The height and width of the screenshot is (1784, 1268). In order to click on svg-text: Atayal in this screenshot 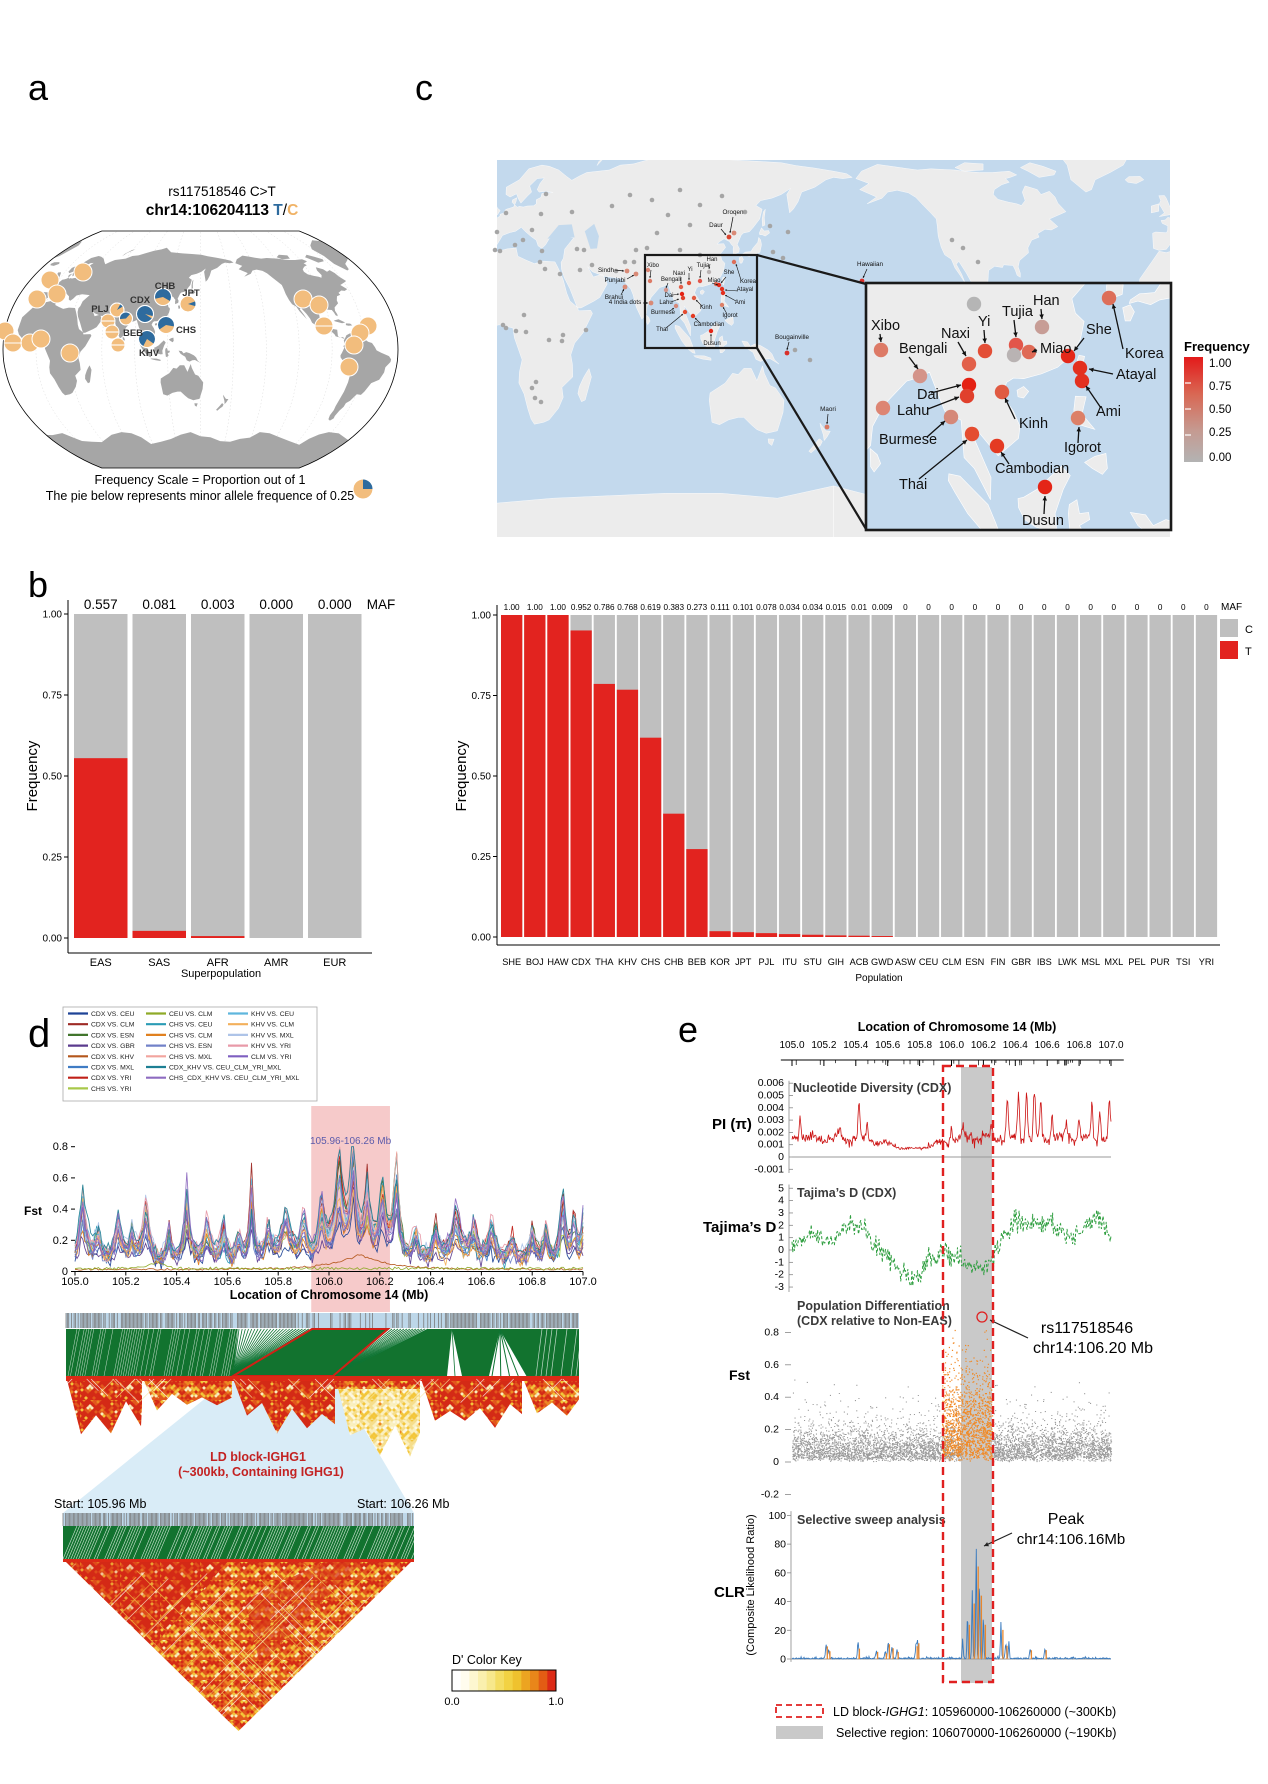, I will do `click(1136, 375)`.